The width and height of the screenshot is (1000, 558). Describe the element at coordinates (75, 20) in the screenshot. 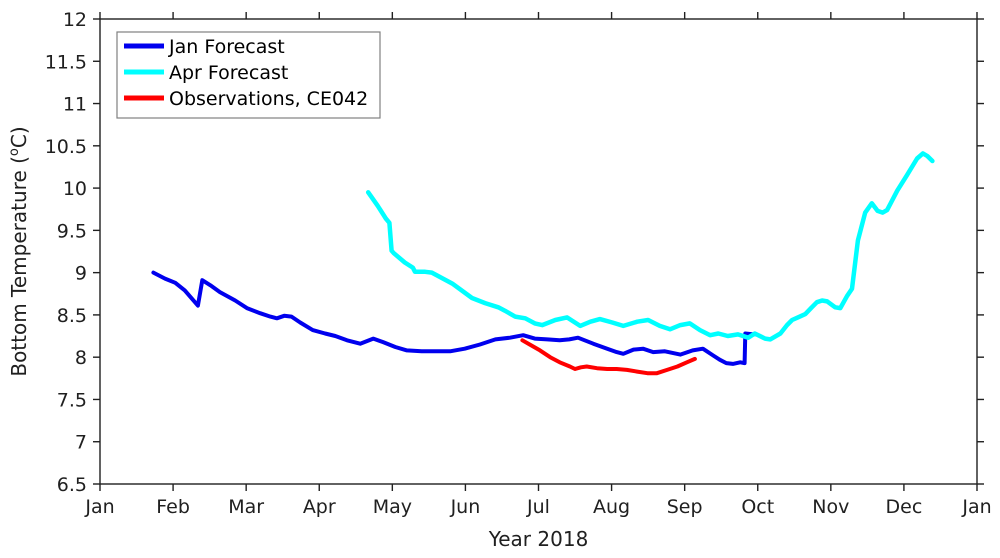

I see `y-tick-label: 12` at that location.